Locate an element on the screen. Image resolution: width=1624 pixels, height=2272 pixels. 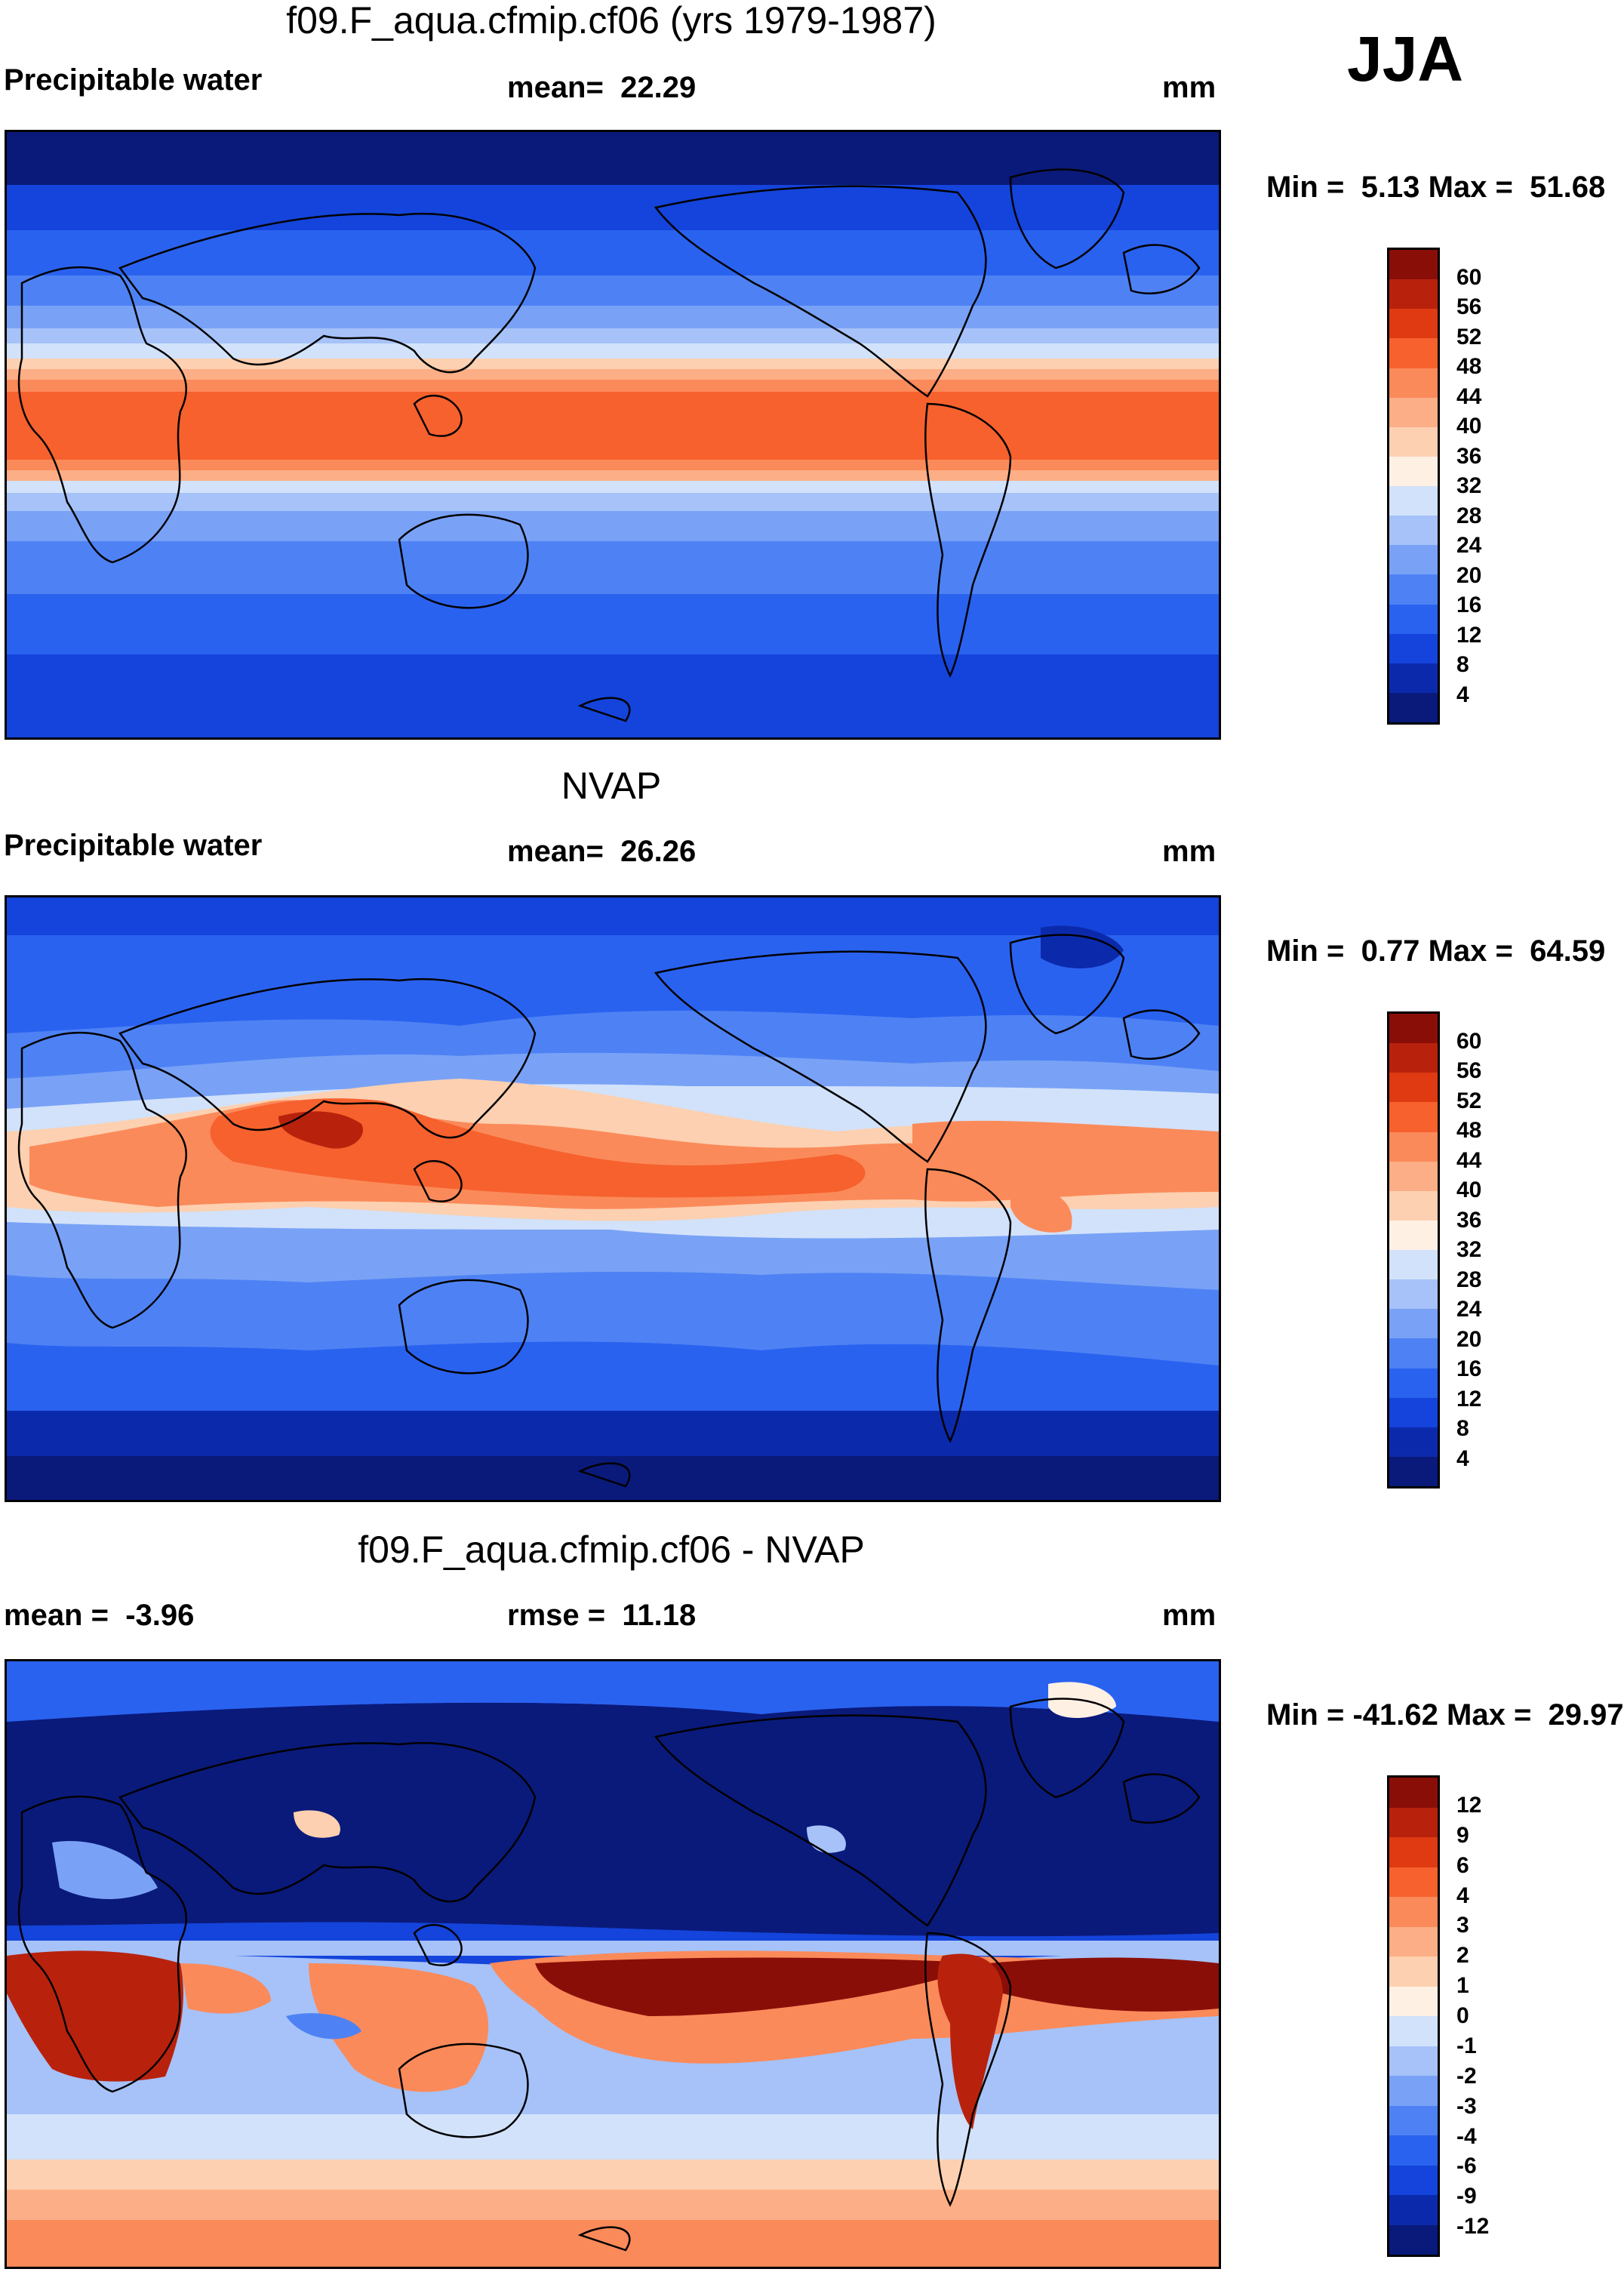
panel1-min-max: Min = 5.13 Max = 51.68 is located at coordinates (1436, 187).